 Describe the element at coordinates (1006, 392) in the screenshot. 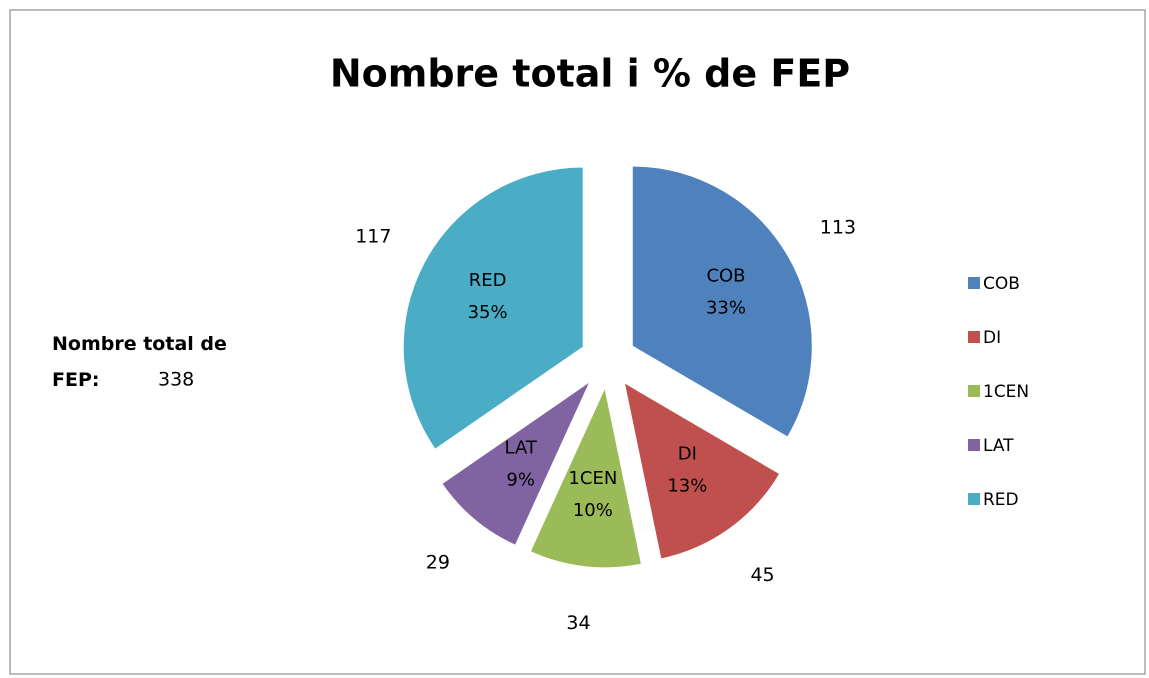

I see `legend-label: 1CEN` at that location.